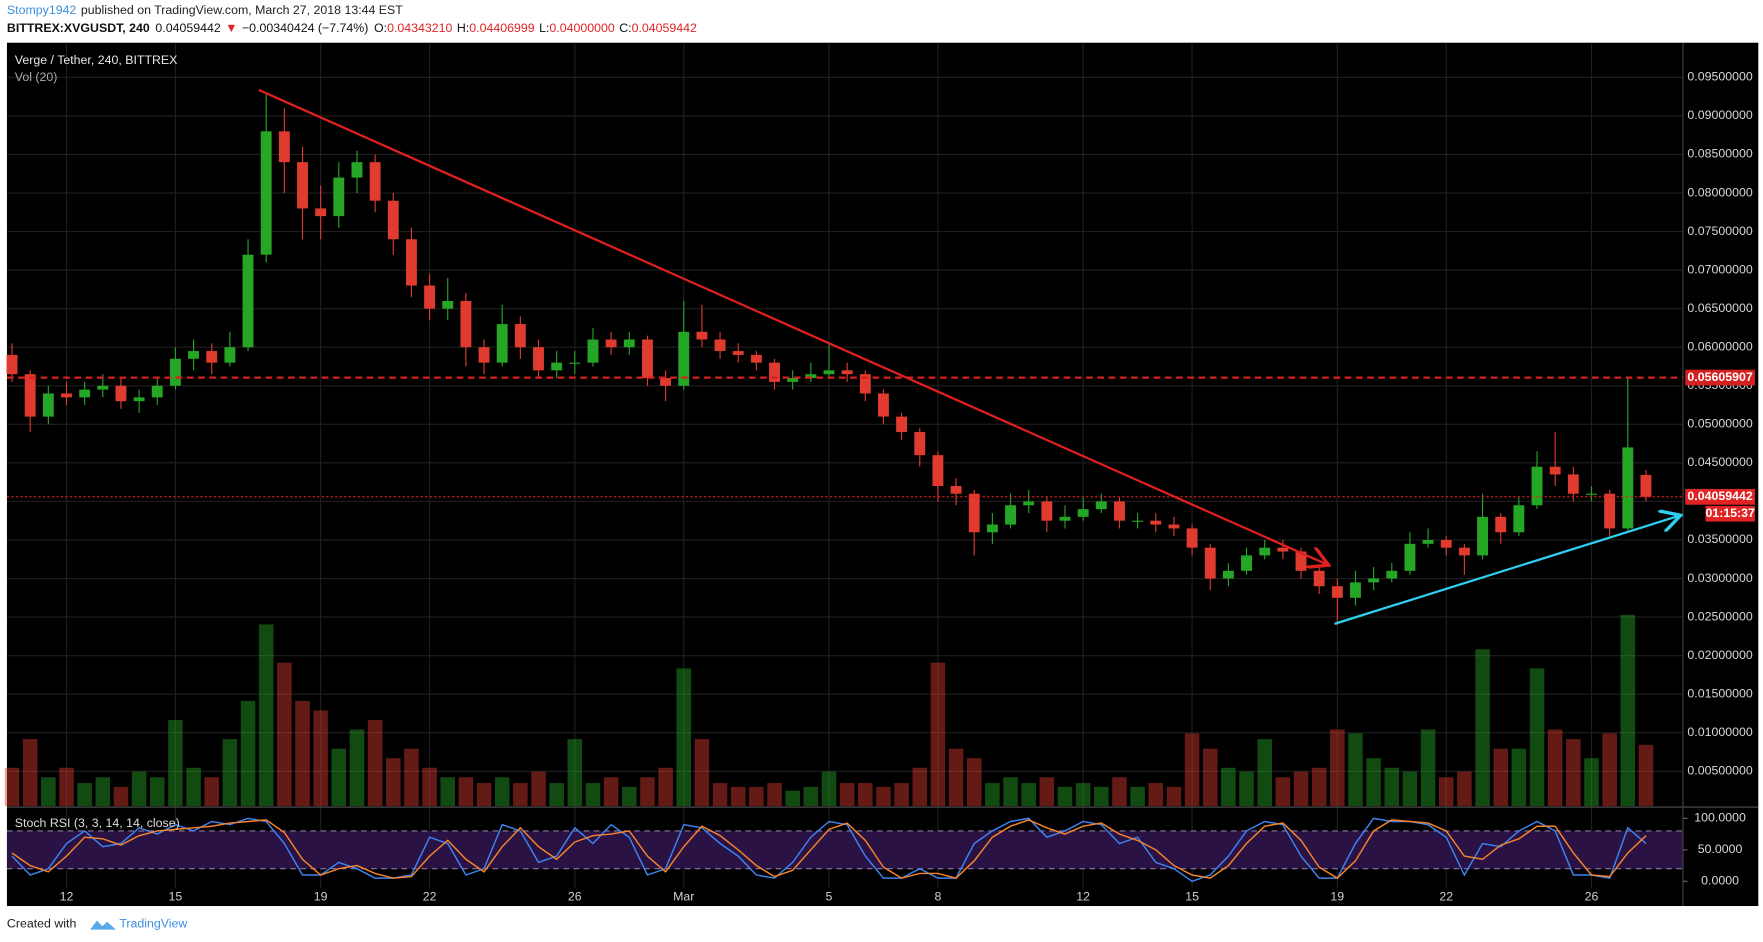  What do you see at coordinates (1719, 346) in the screenshot?
I see `y-tick-label: 0.06000000` at bounding box center [1719, 346].